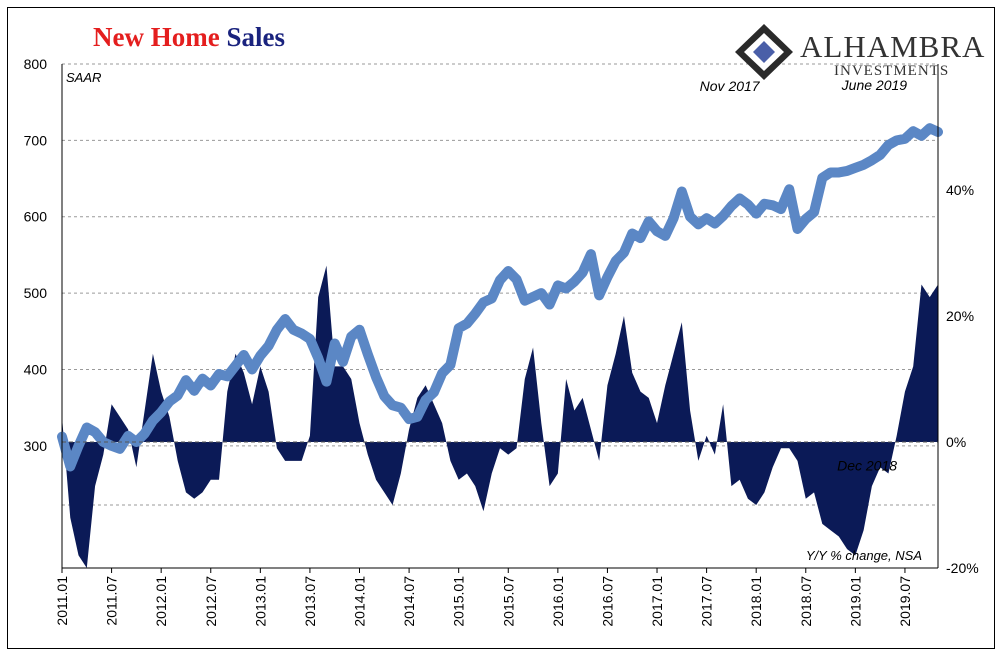 The height and width of the screenshot is (658, 1002). What do you see at coordinates (905, 601) in the screenshot?
I see `x-tick-label: 2019.07` at bounding box center [905, 601].